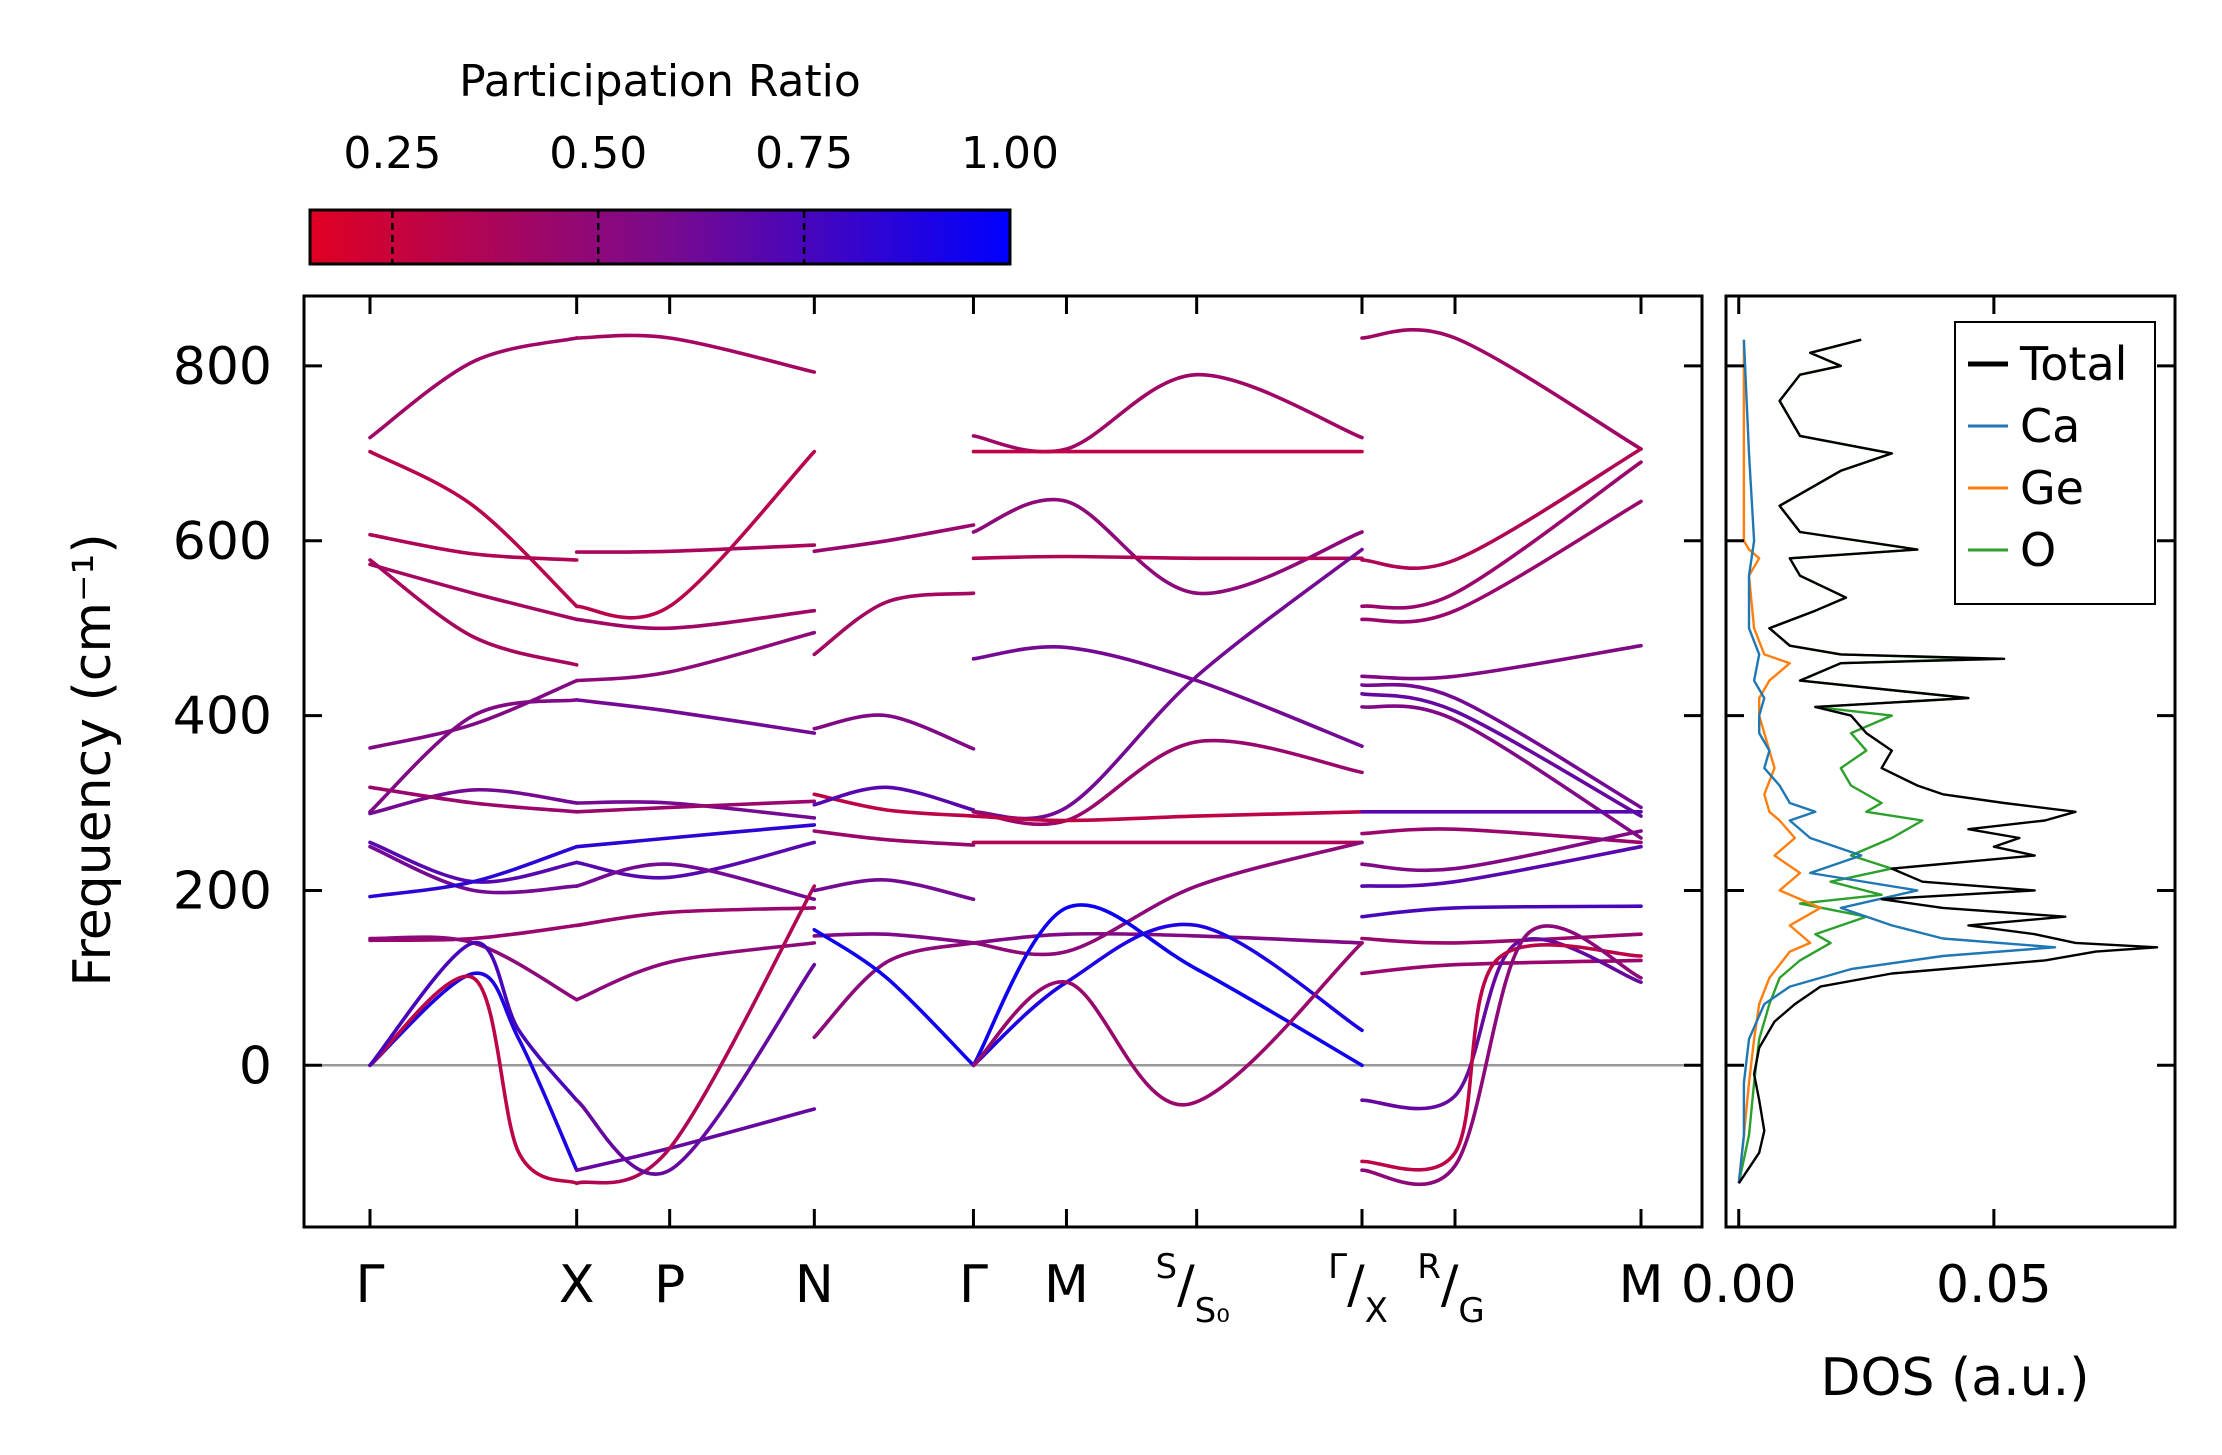  Describe the element at coordinates (1192, 1289) in the screenshot. I see `kpoint-label: S/S₀` at that location.